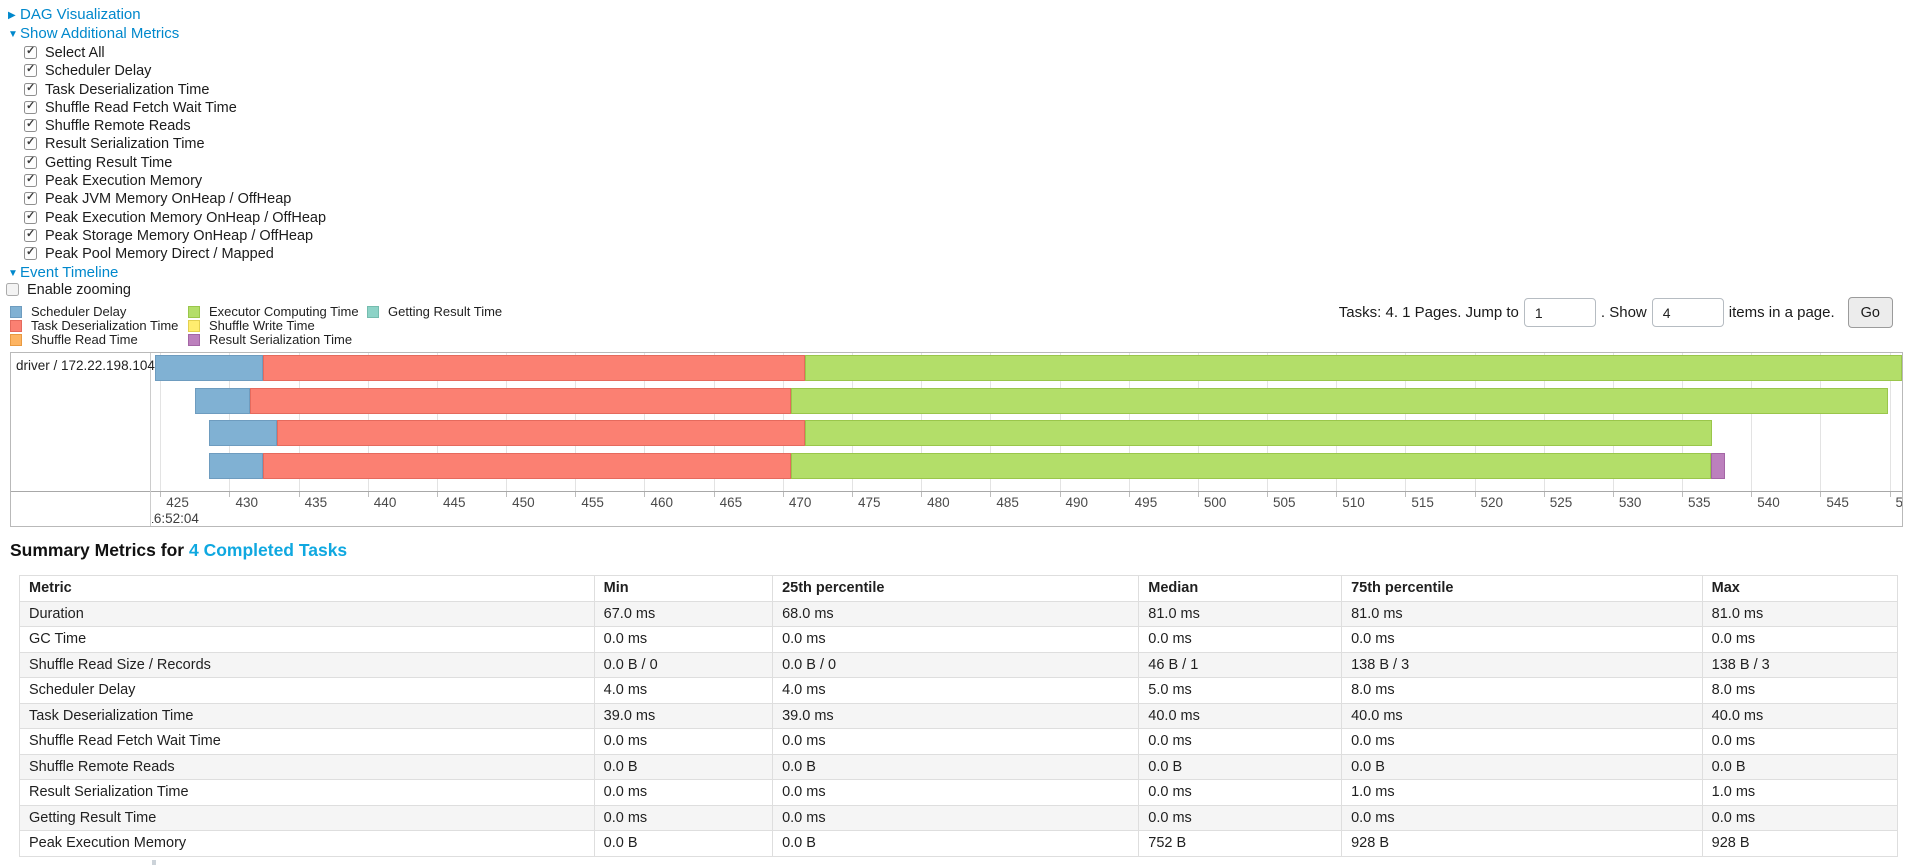  I want to click on show-additional-metrics-link: Show Additional Metrics, so click(100, 33).